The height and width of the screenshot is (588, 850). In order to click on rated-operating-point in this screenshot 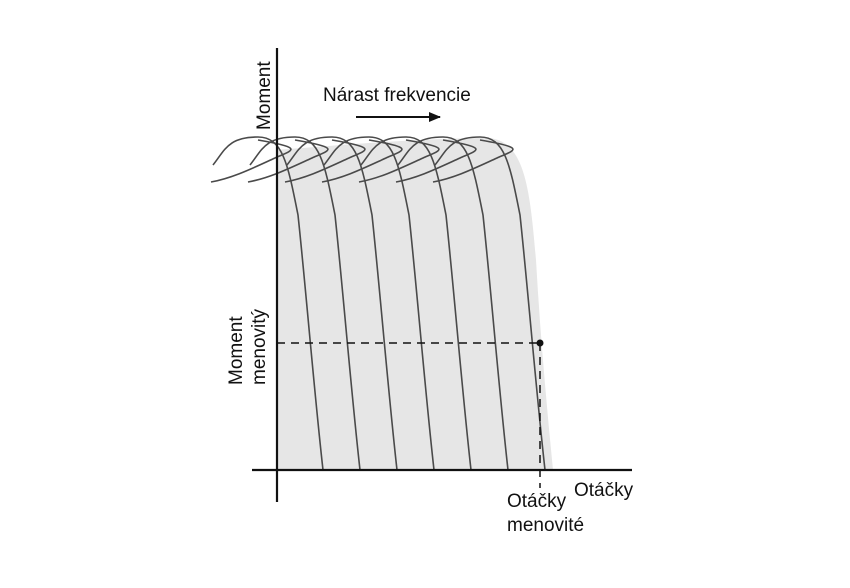, I will do `click(540, 343)`.